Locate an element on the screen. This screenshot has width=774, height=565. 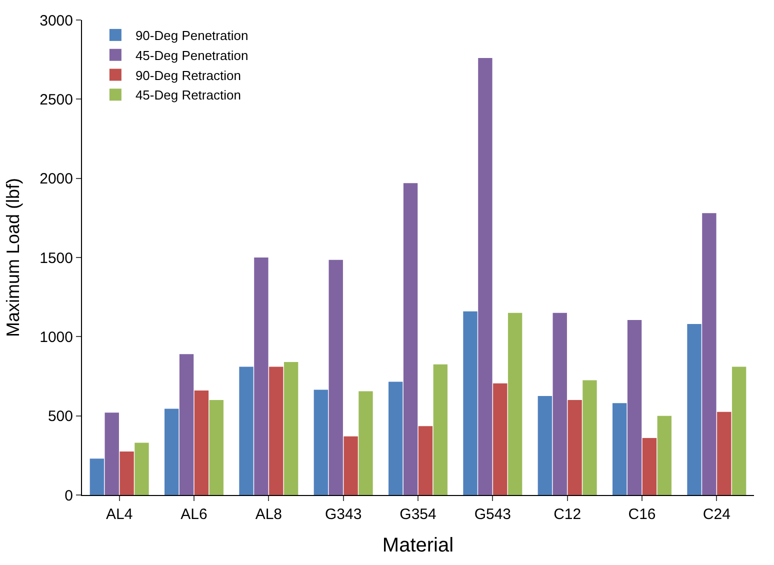
y-tick-label: 500 is located at coordinates (60, 417).